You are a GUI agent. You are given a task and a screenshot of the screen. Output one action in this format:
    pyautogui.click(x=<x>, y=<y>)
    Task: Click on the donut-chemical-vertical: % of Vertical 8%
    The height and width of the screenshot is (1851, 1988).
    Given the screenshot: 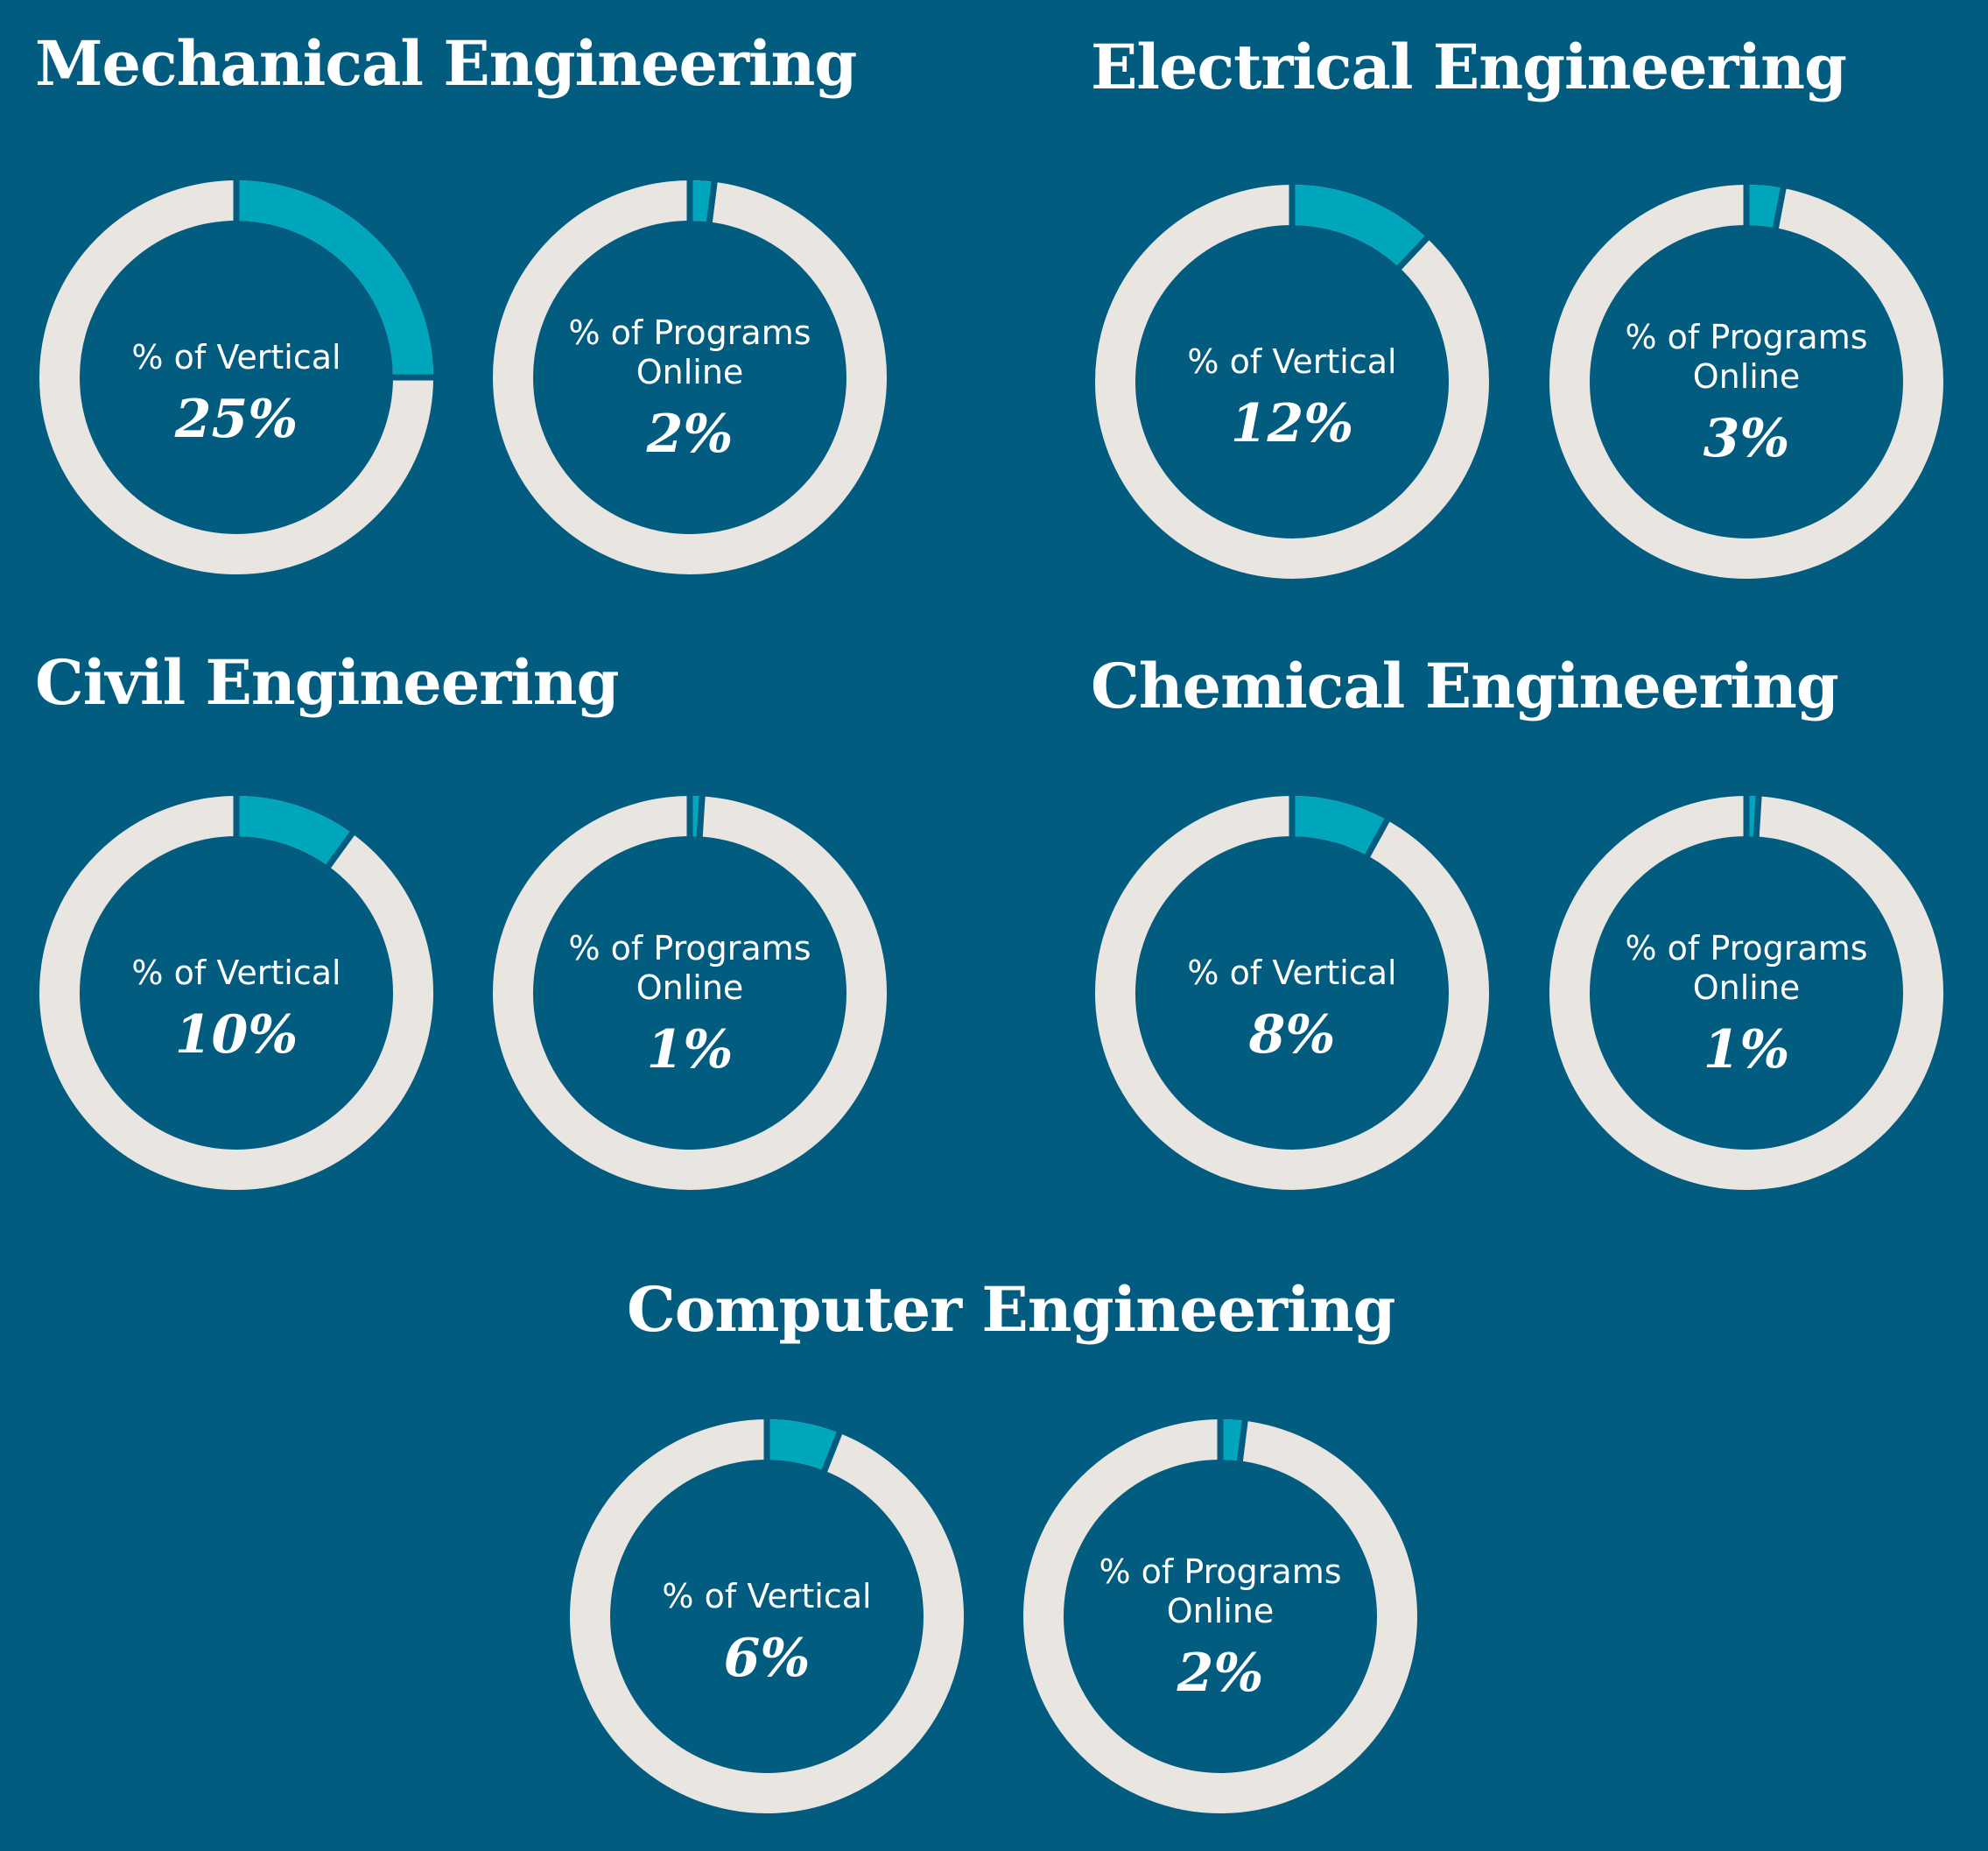 What is the action you would take?
    pyautogui.click(x=1292, y=992)
    